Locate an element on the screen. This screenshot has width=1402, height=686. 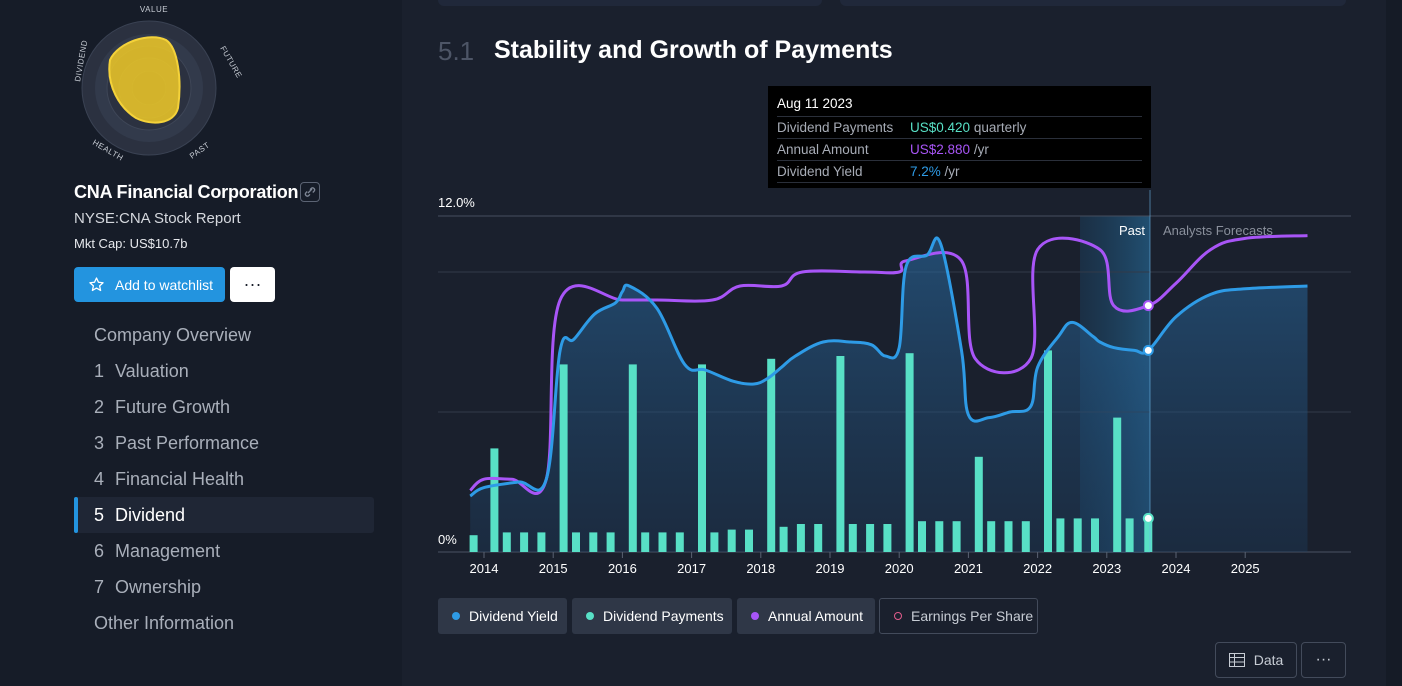
add-to-watchlist-label: Add to watchlist is located at coordinates (164, 284).